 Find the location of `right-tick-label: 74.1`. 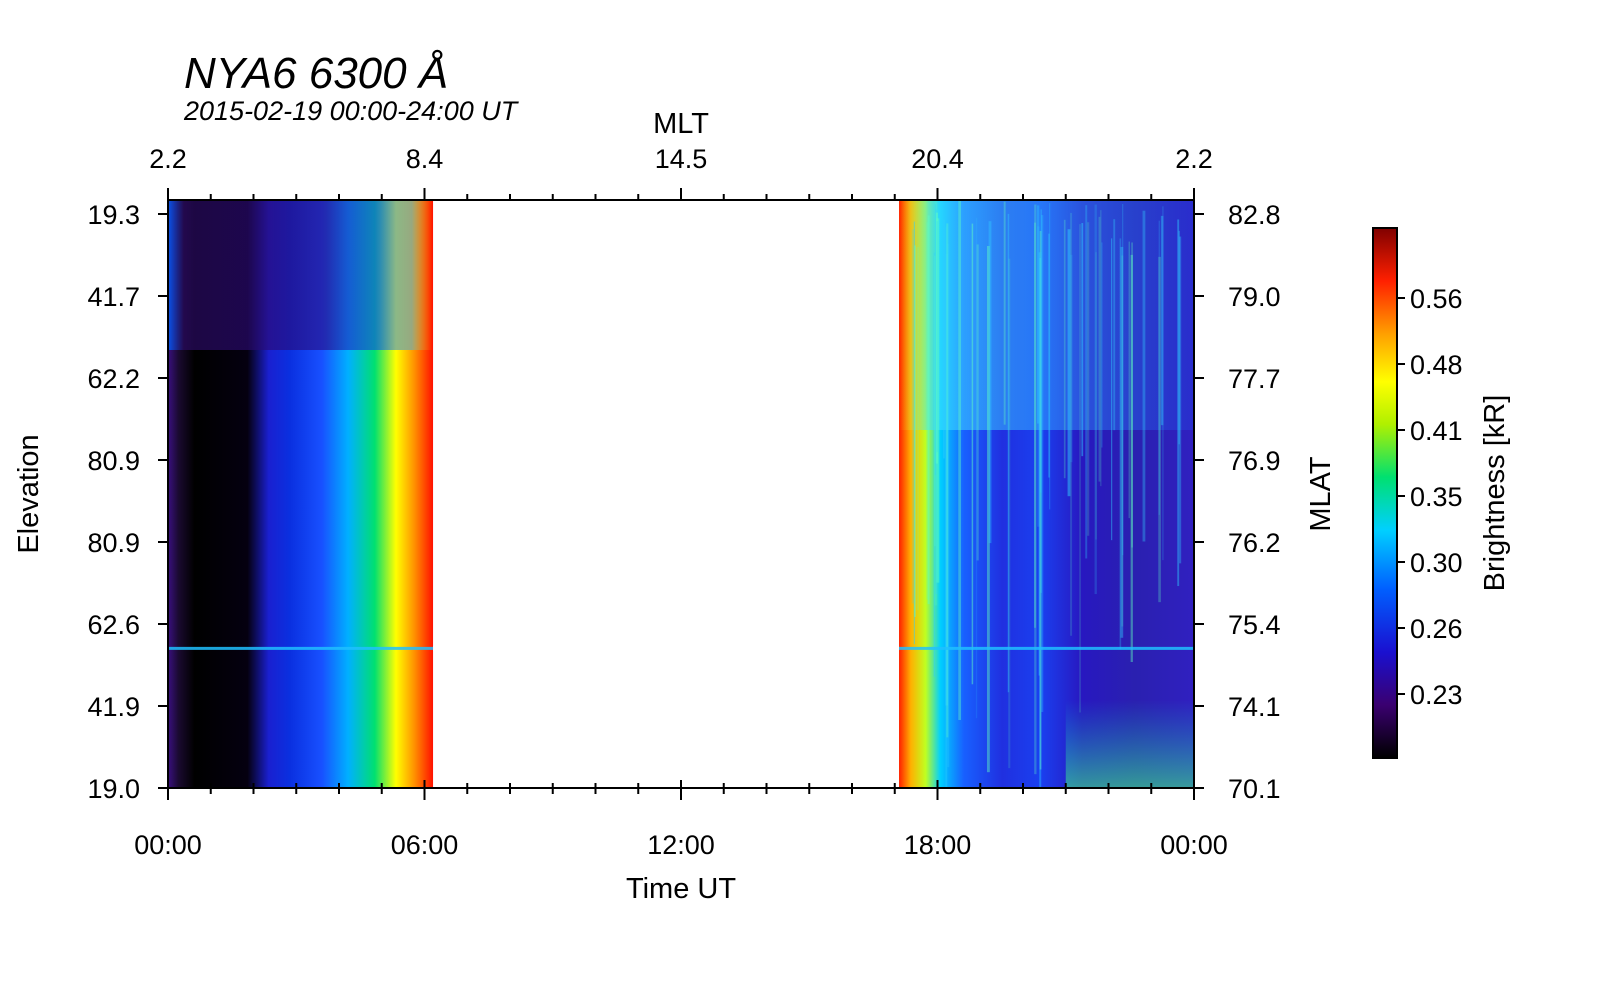

right-tick-label: 74.1 is located at coordinates (1254, 707).